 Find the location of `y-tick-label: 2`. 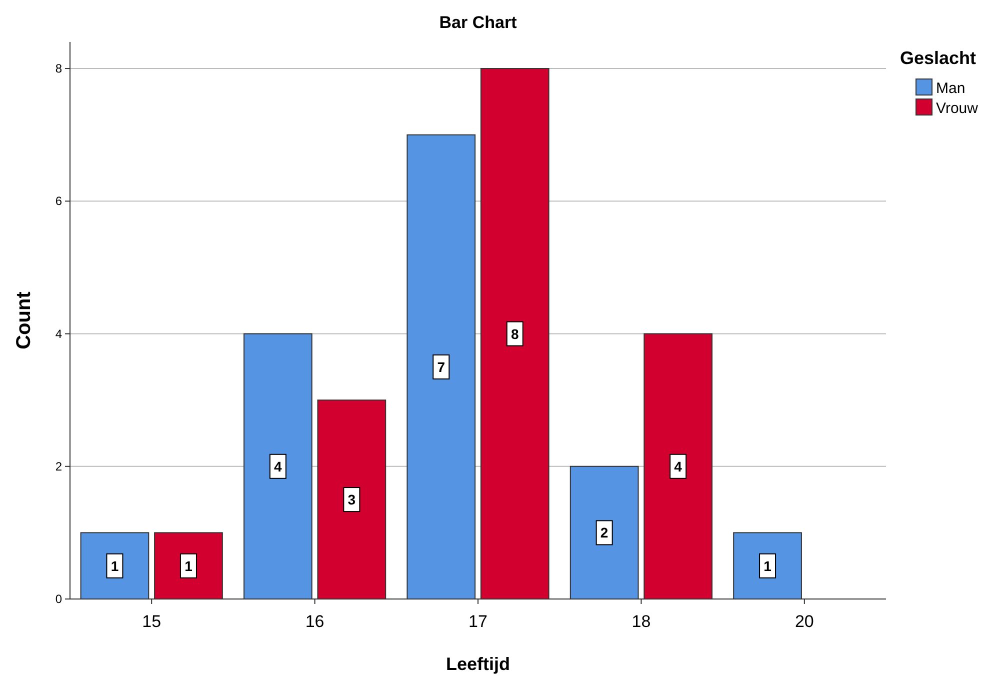

y-tick-label: 2 is located at coordinates (58, 466).